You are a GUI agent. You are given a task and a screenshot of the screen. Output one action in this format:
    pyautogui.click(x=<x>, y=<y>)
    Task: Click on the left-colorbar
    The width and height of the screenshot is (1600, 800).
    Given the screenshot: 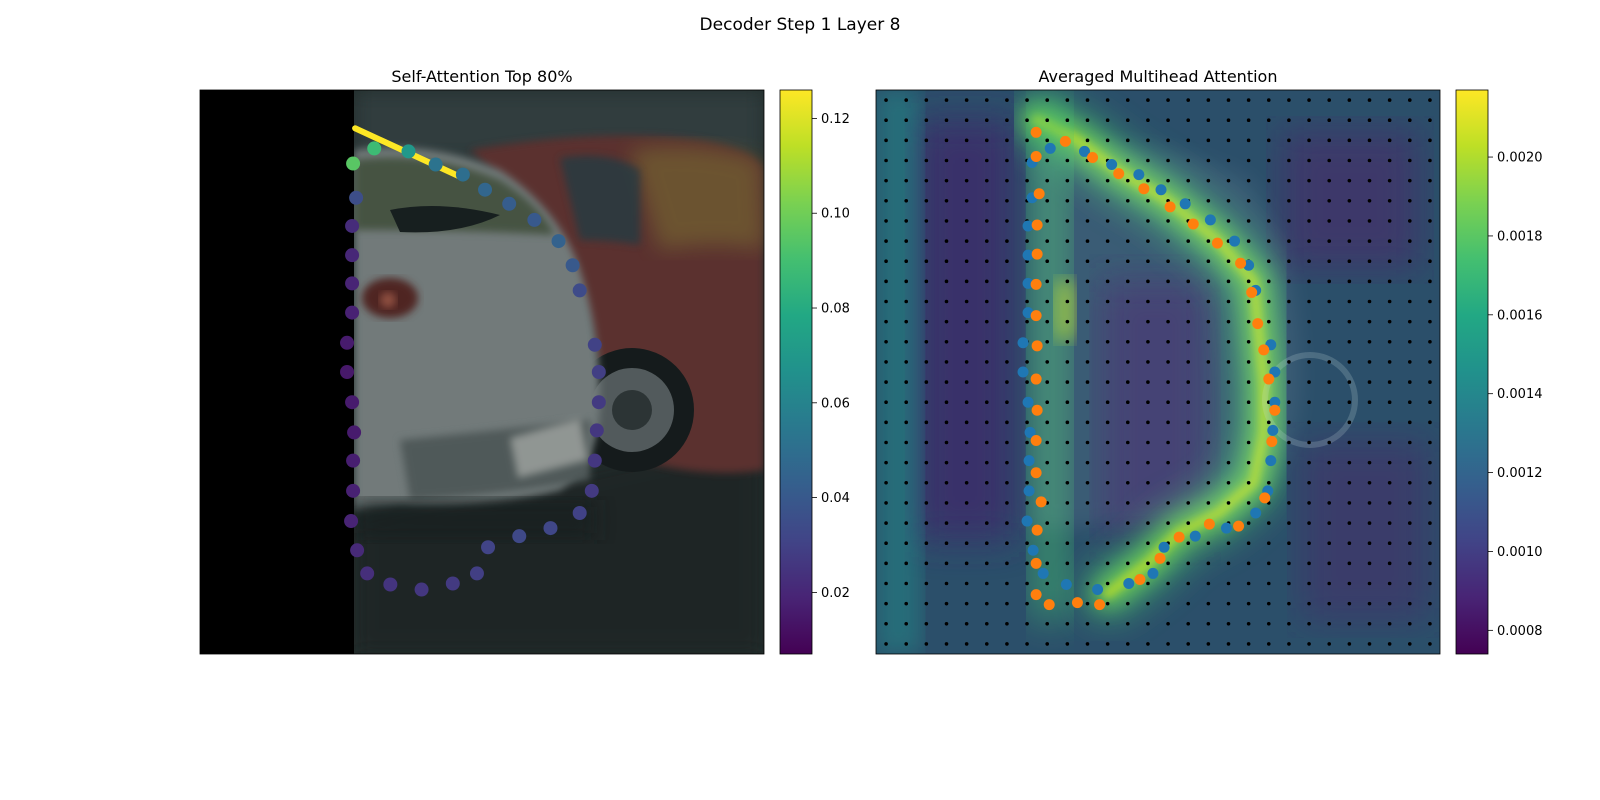 What is the action you would take?
    pyautogui.click(x=796, y=372)
    